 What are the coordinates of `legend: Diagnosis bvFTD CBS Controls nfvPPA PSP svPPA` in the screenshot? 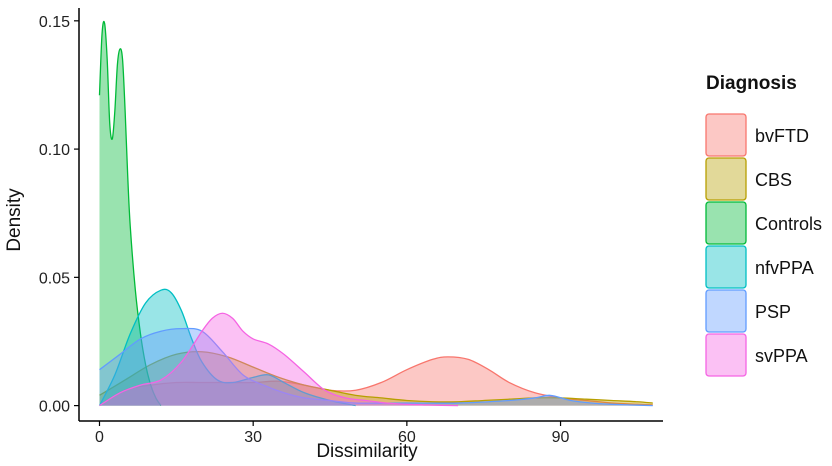 It's located at (763, 225).